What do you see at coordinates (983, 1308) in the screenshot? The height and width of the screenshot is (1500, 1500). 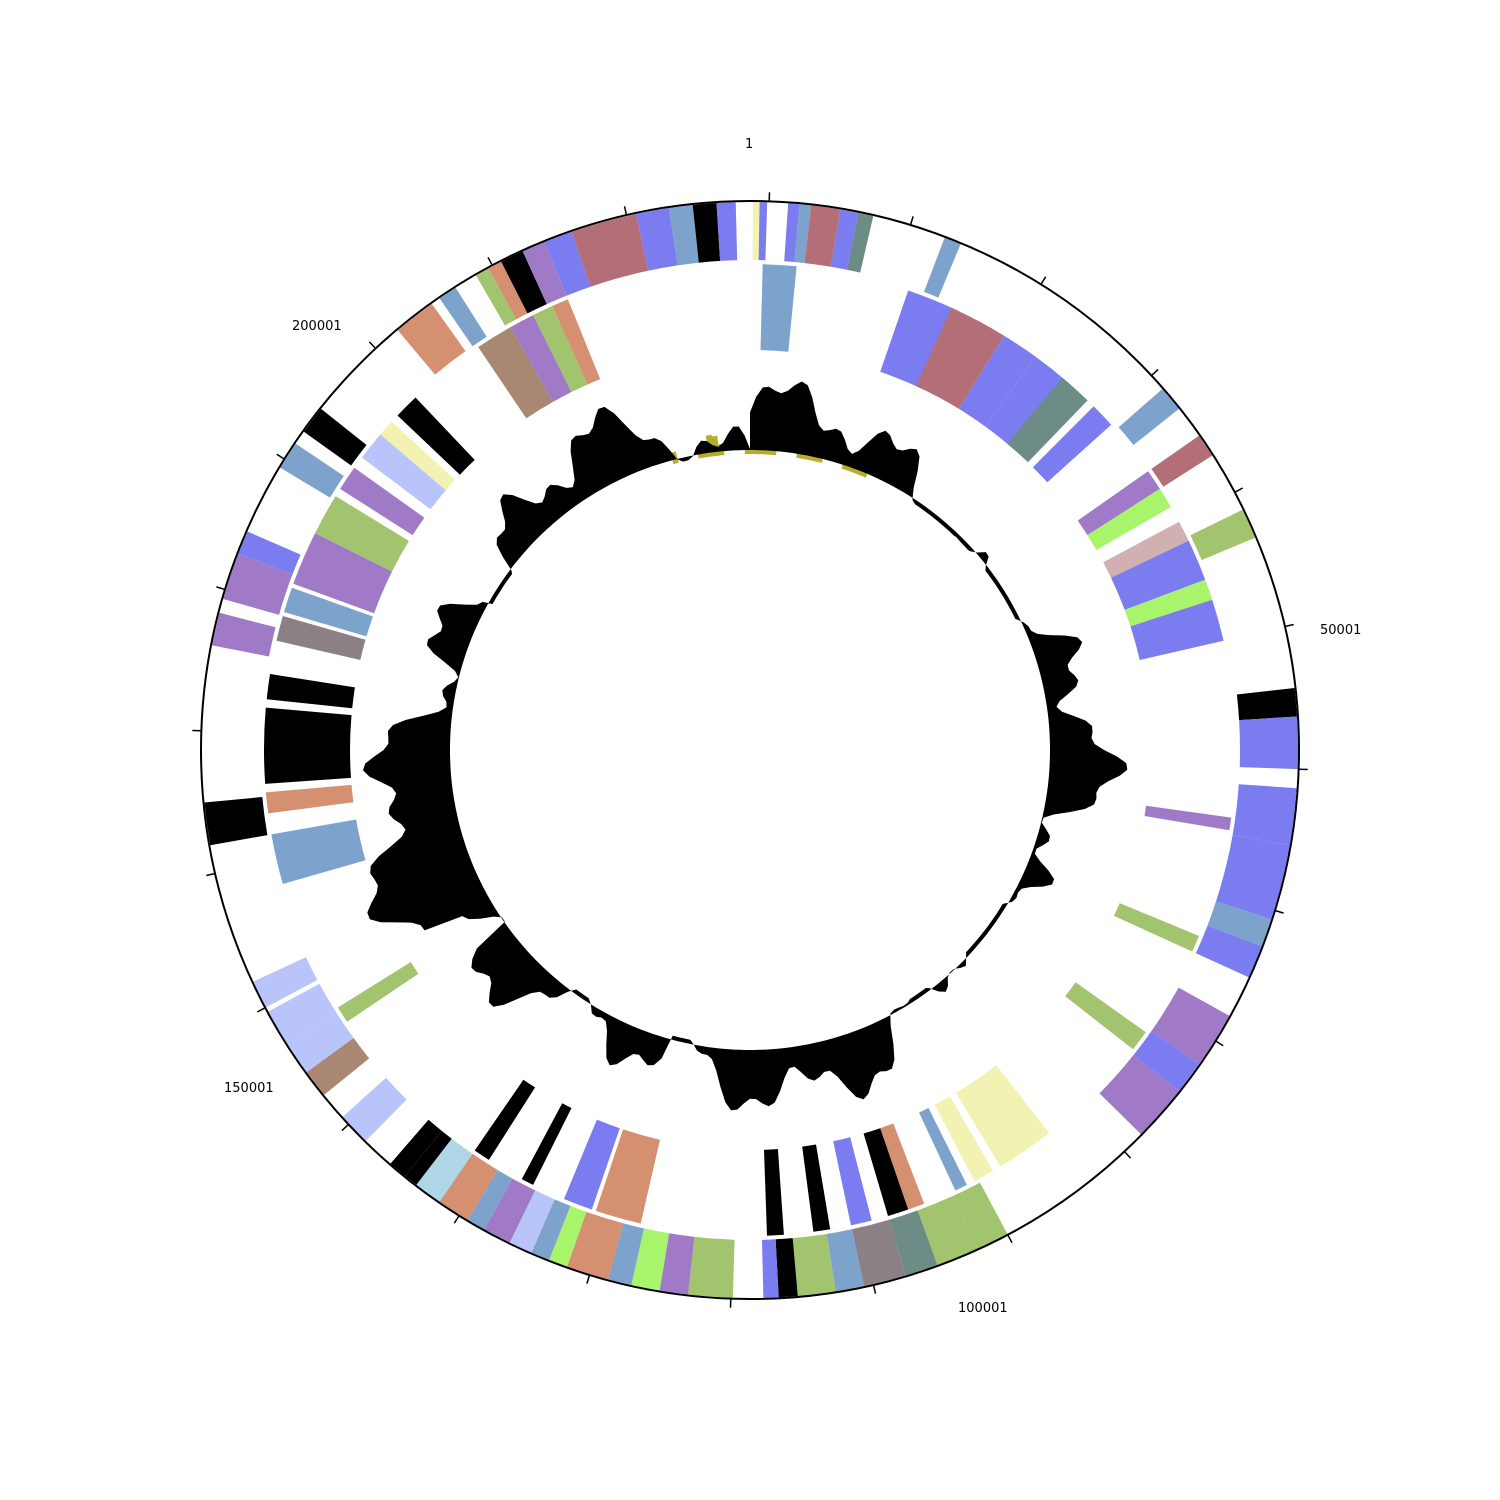 I see `position-label-100001: 100001` at bounding box center [983, 1308].